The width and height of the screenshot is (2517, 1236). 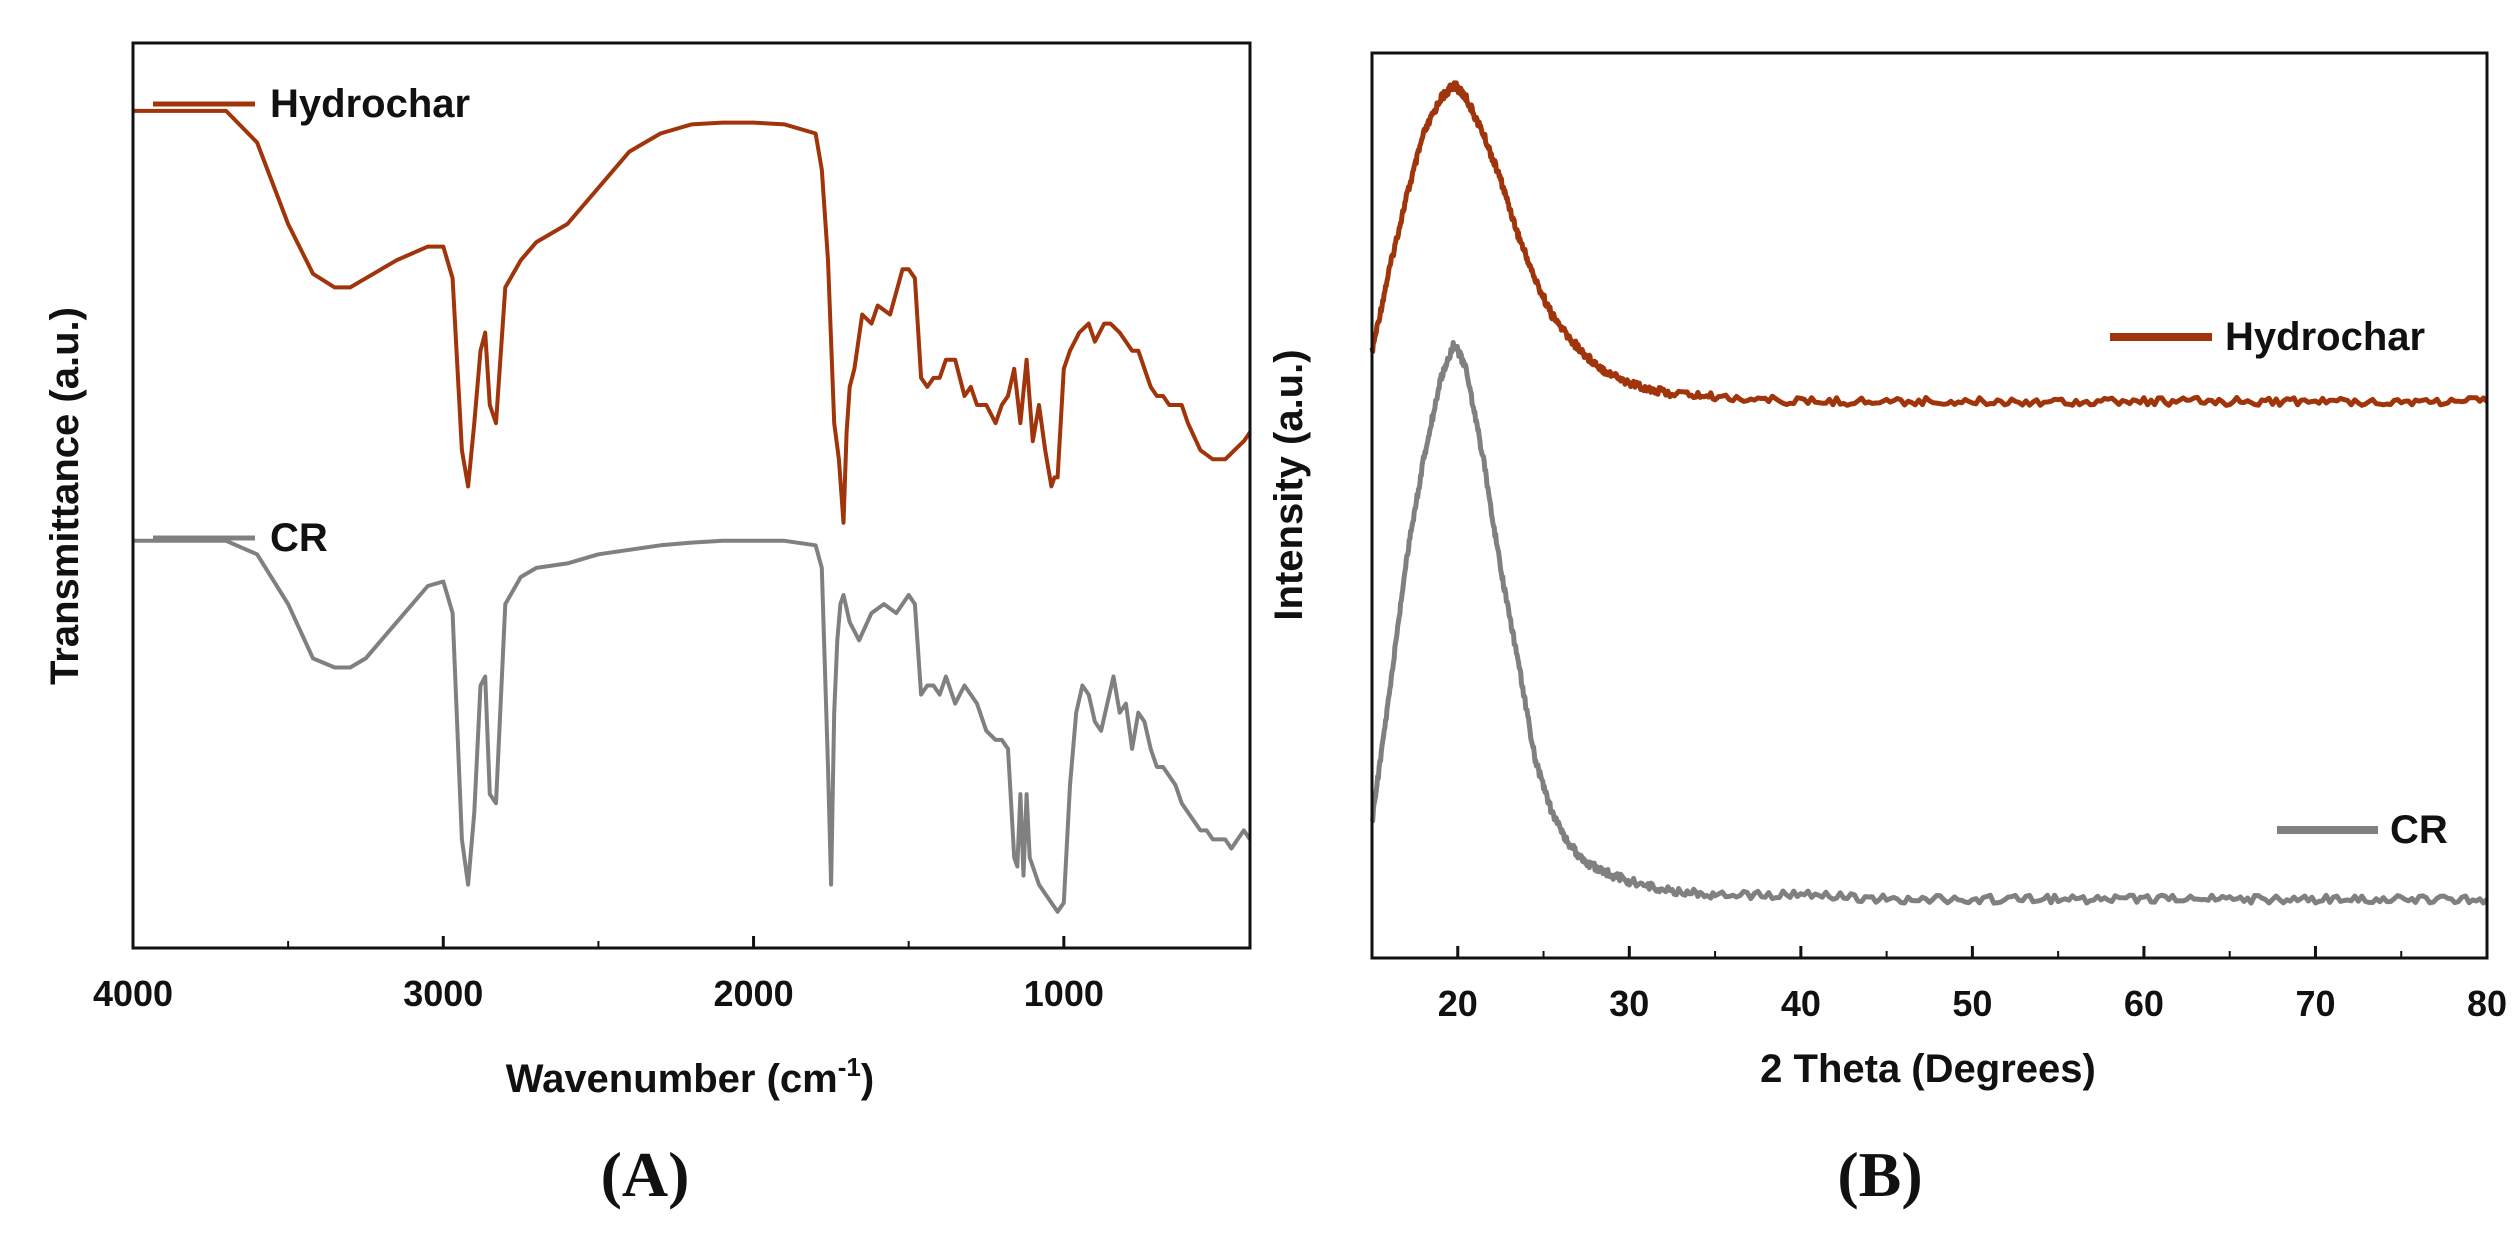 I want to click on x-tick-label: 50, so click(x=1972, y=1003).